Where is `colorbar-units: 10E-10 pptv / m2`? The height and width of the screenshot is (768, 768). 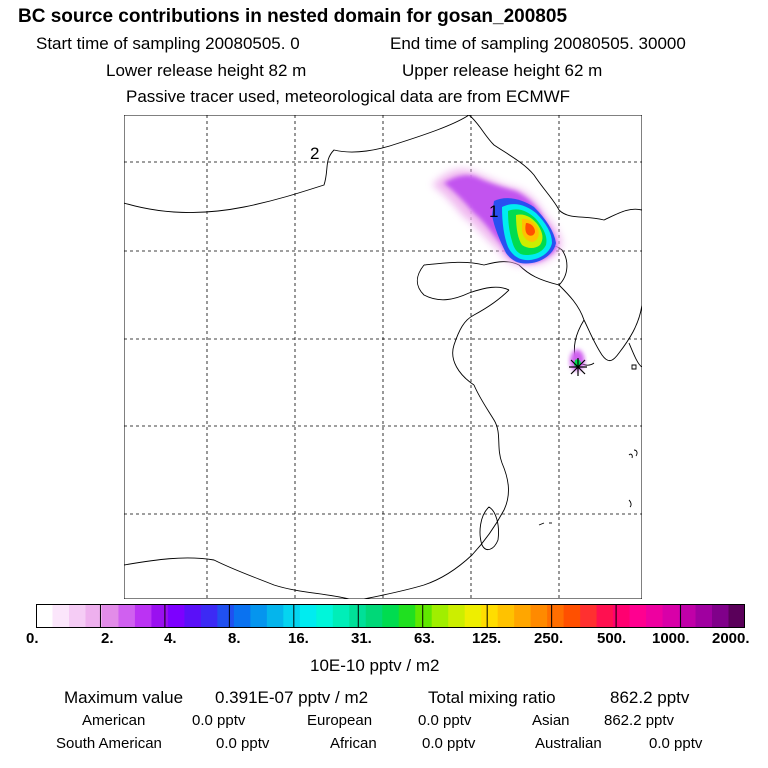
colorbar-units: 10E-10 pptv / m2 is located at coordinates (375, 665).